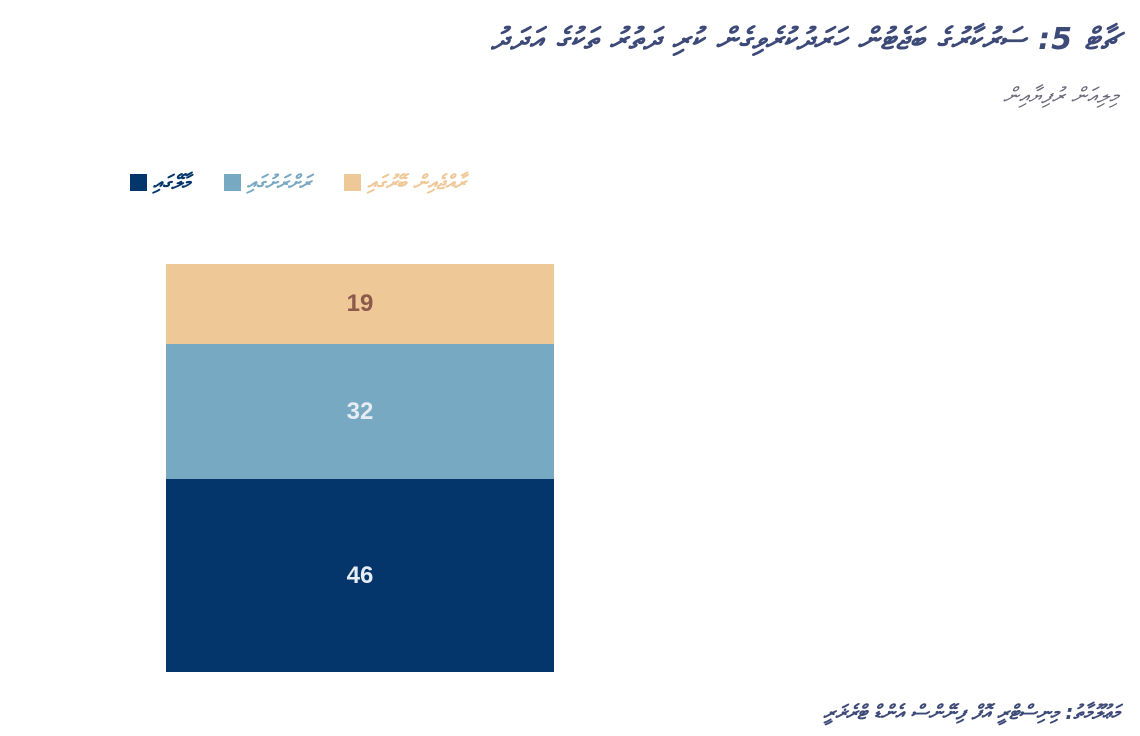 Image resolution: width=1140 pixels, height=736 pixels. What do you see at coordinates (171, 182) in the screenshot?
I see `legend-label: މާލޭގައި` at bounding box center [171, 182].